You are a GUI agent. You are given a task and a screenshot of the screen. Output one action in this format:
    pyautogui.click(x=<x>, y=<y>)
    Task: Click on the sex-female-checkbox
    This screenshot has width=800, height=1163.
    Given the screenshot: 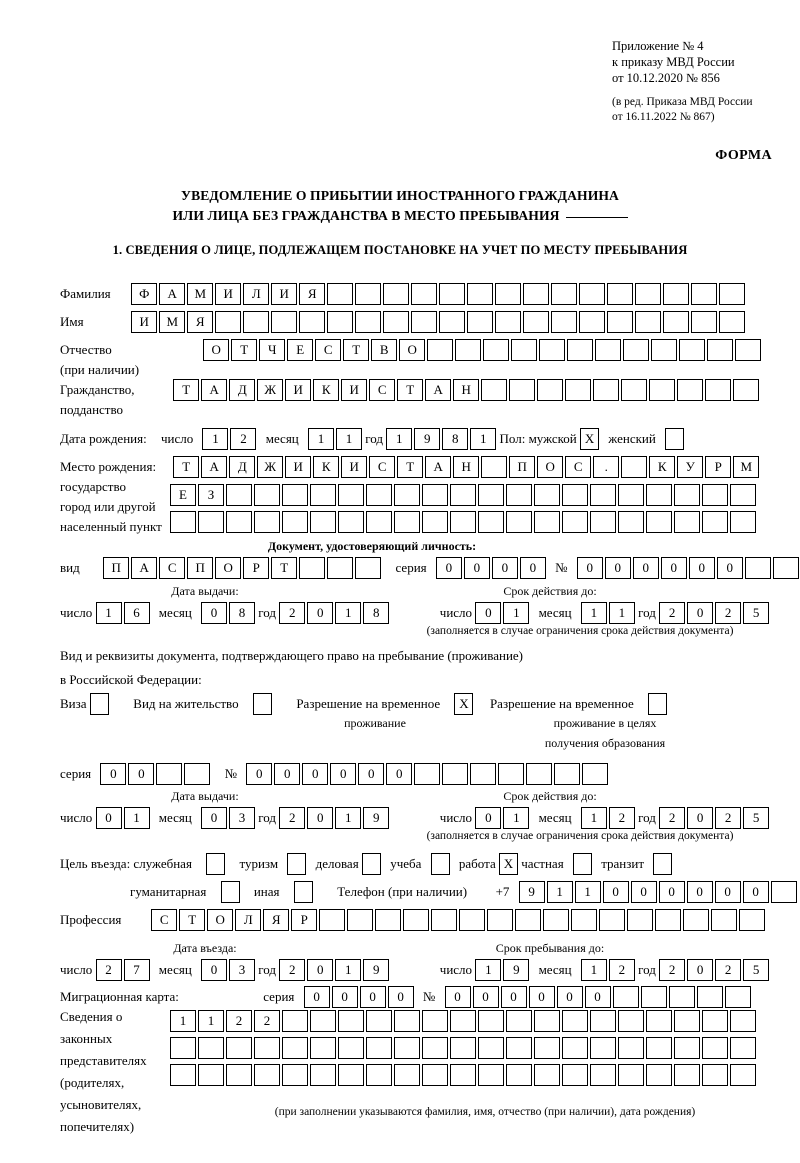 What is the action you would take?
    pyautogui.click(x=675, y=439)
    